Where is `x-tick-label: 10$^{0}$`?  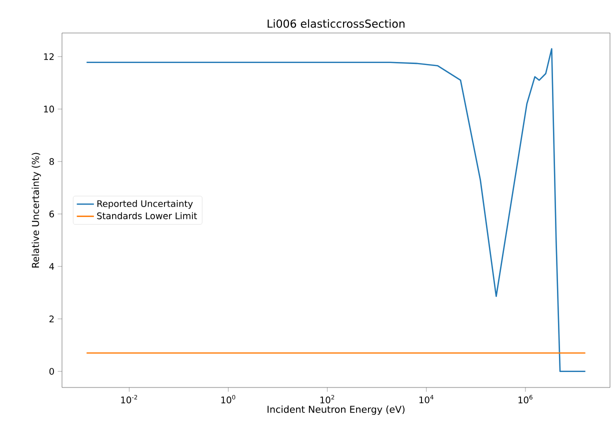
x-tick-label: 10$^{0}$ is located at coordinates (228, 399).